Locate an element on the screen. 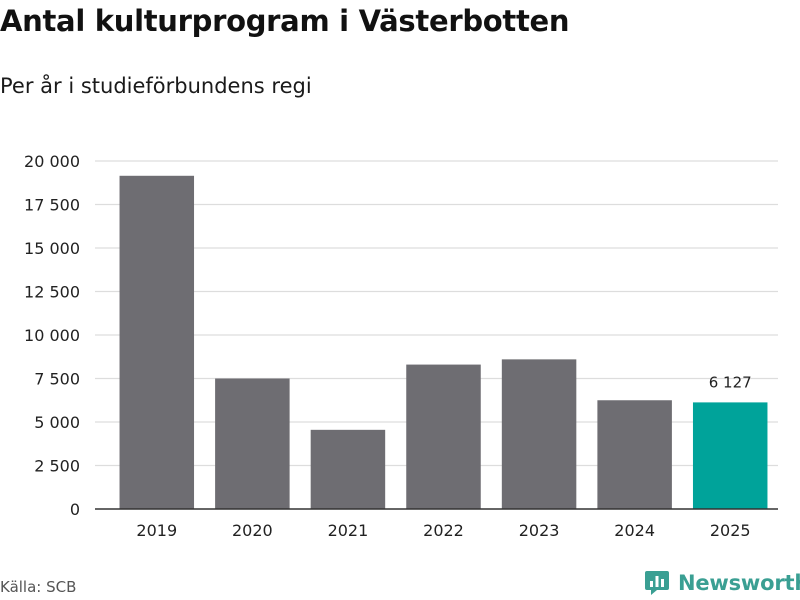  chart-title: Antal kulturprogram i Västerbotten is located at coordinates (285, 21).